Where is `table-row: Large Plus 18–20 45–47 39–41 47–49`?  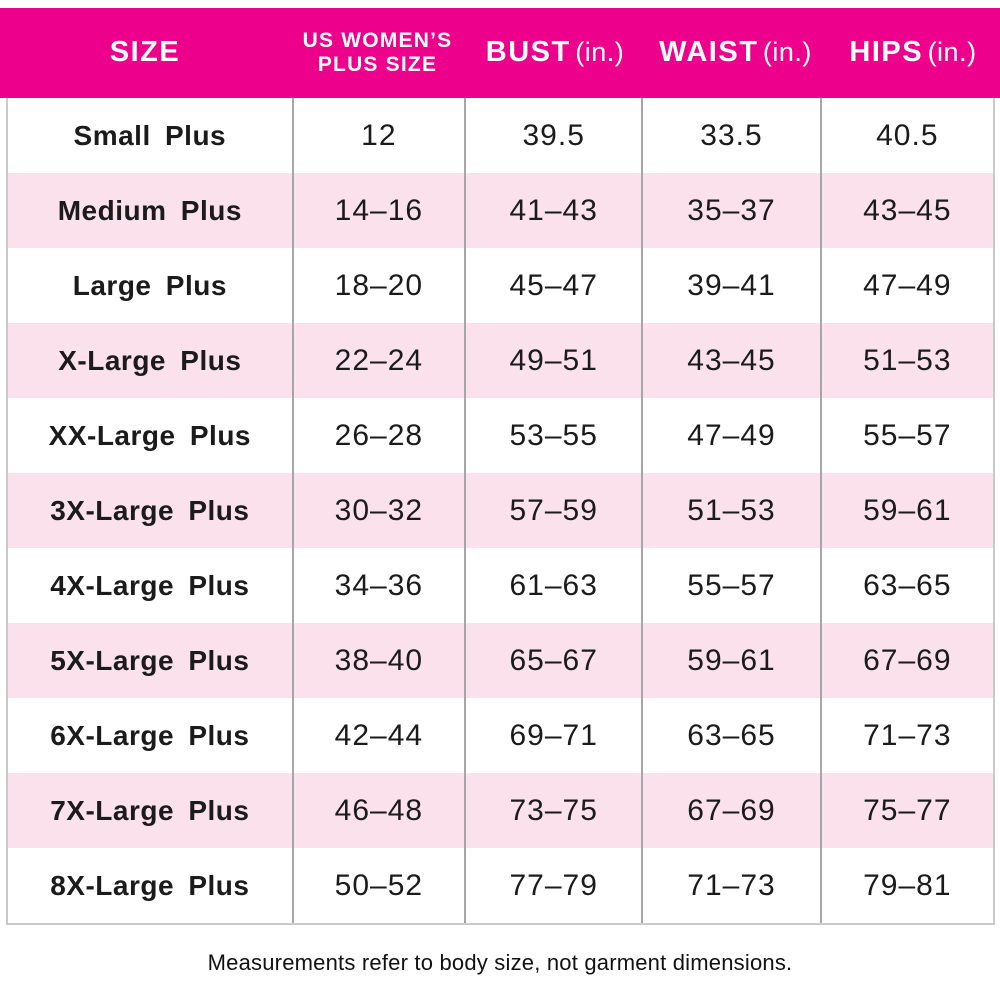 table-row: Large Plus 18–20 45–47 39–41 47–49 is located at coordinates (500, 285).